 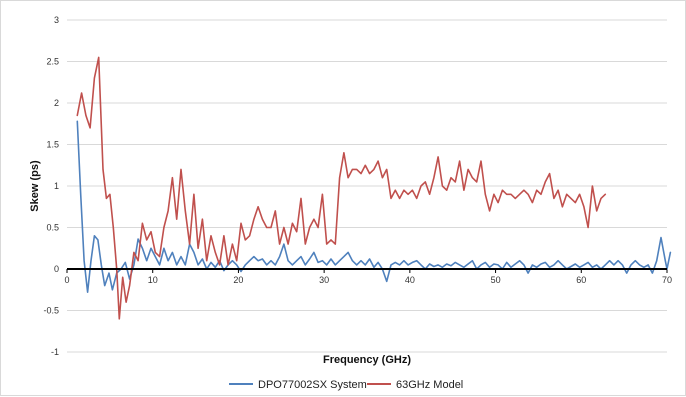 I want to click on x-tick-label: 40, so click(x=410, y=280).